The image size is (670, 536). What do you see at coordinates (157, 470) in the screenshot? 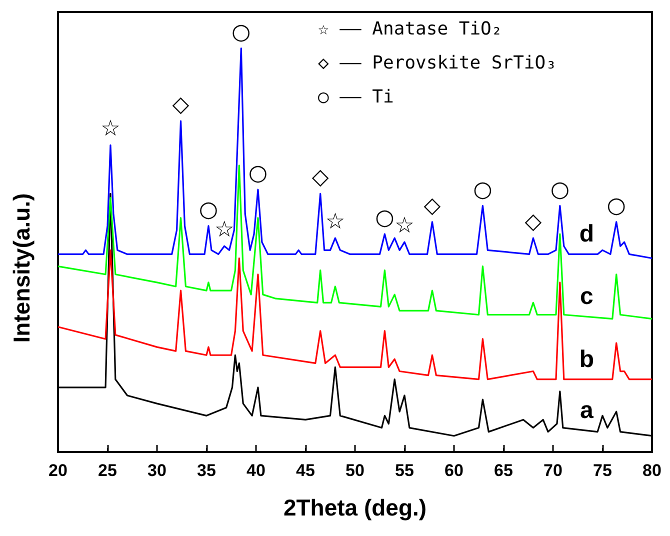
I see `x-tick-label: 30` at bounding box center [157, 470].